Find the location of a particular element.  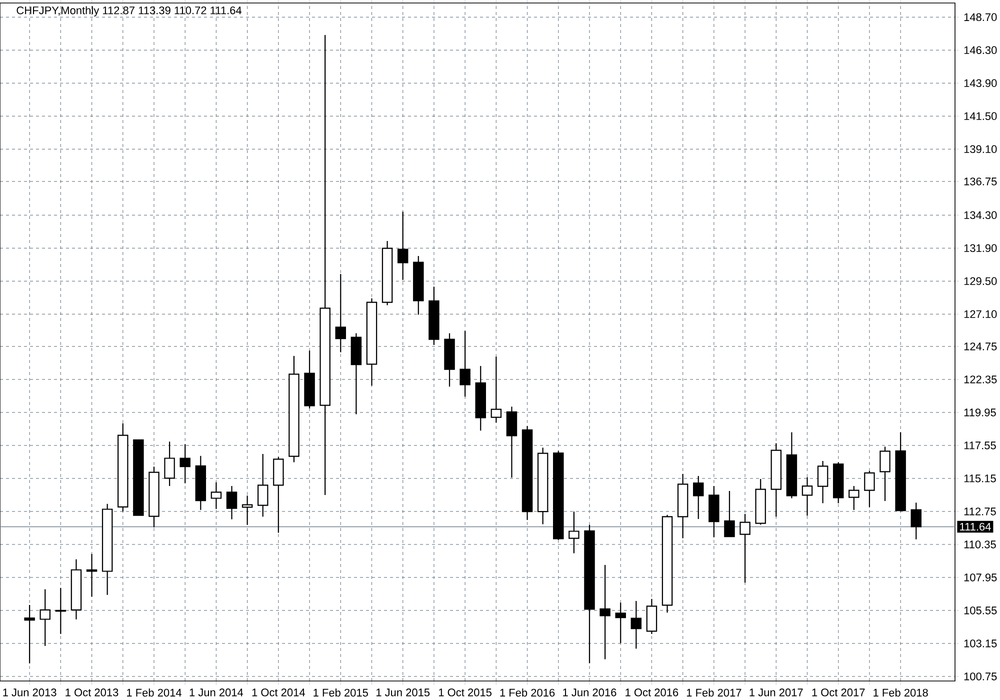

y-tick-label: 110.35 is located at coordinates (980, 544).